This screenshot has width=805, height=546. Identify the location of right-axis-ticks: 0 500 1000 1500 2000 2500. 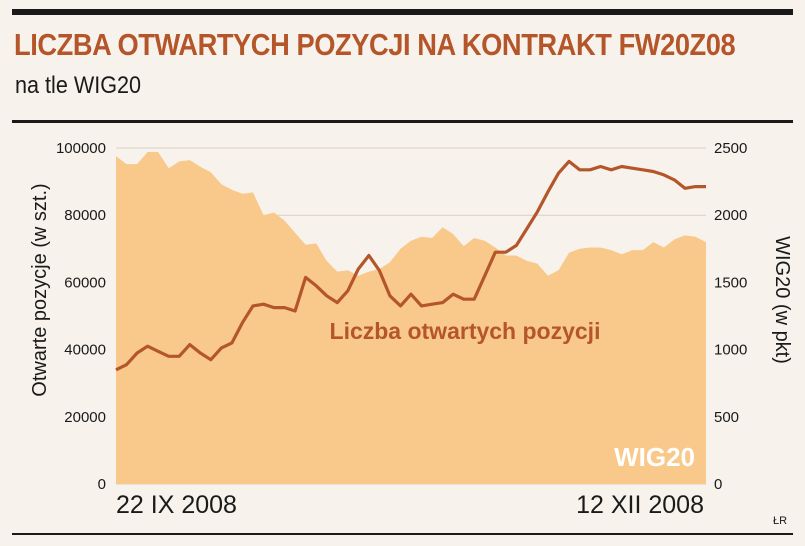
(730, 316).